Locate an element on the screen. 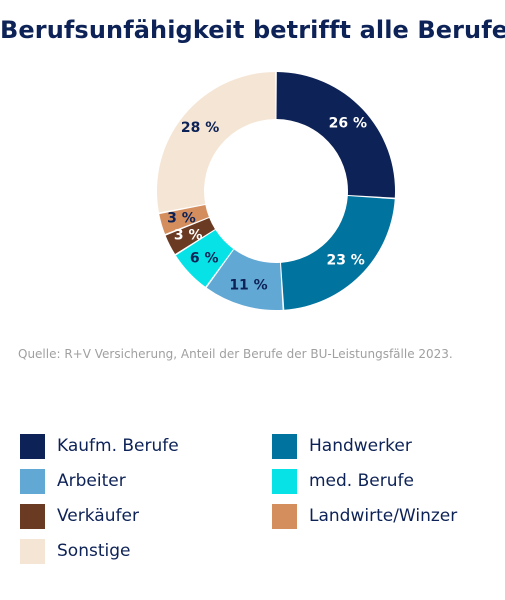 This screenshot has width=505, height=600. slice-label-landwirte-winzer: 3 % is located at coordinates (181, 218).